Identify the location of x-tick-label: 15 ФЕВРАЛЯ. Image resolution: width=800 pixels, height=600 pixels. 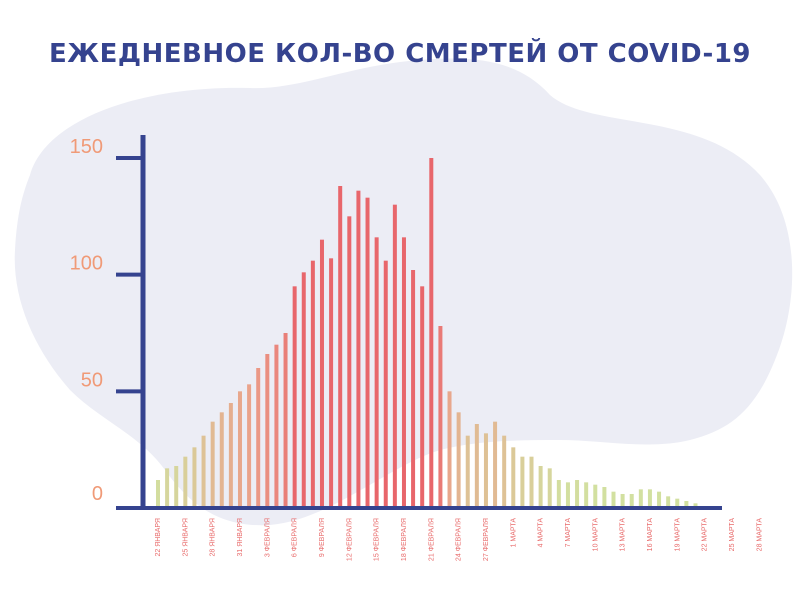
(377, 539).